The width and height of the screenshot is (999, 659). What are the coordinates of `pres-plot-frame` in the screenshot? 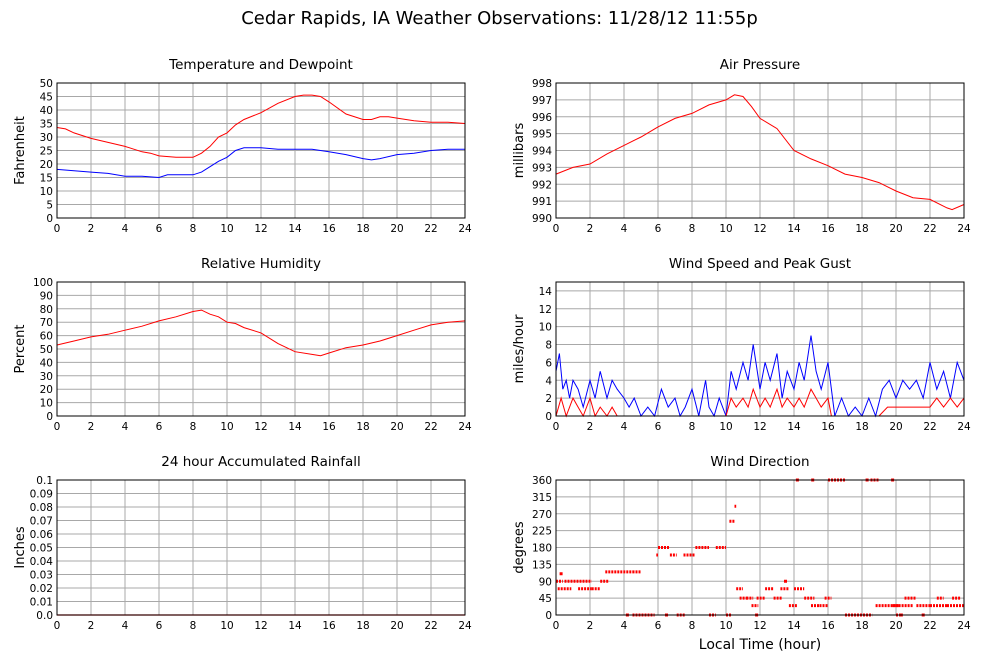 It's located at (760, 150).